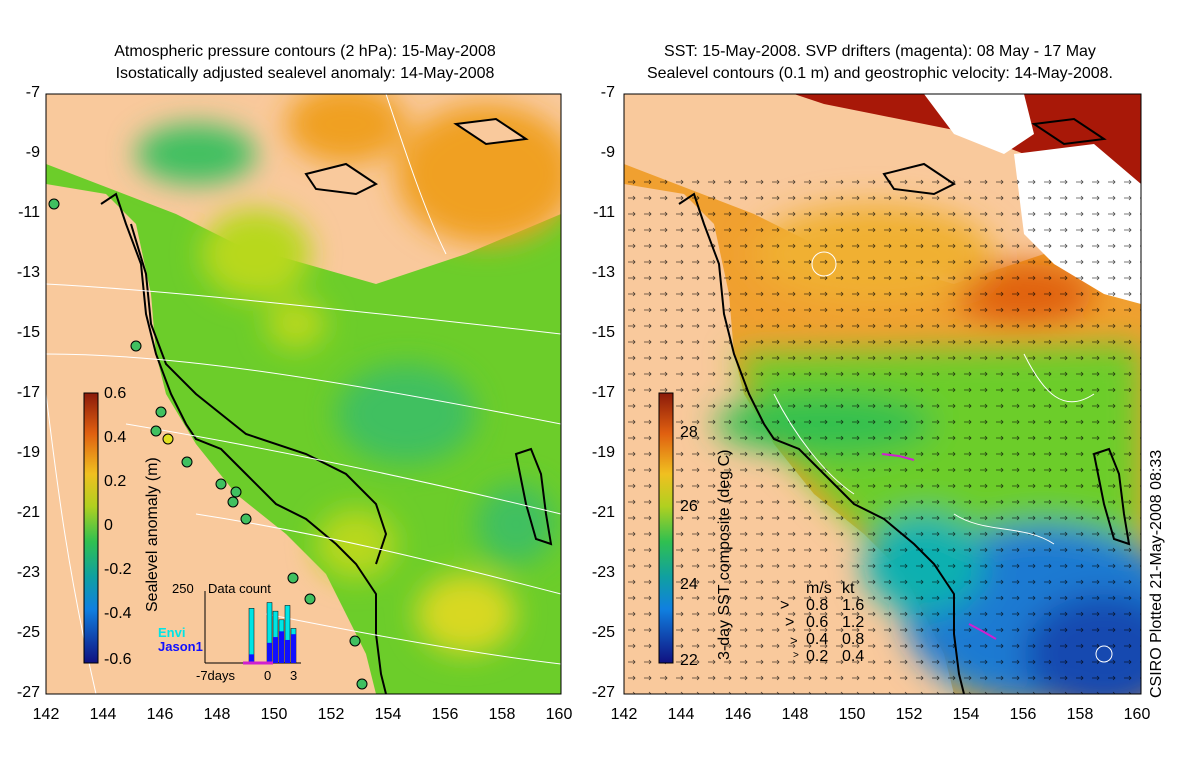 The width and height of the screenshot is (1200, 780). I want to click on vel-row-ms: 0.2, so click(817, 656).